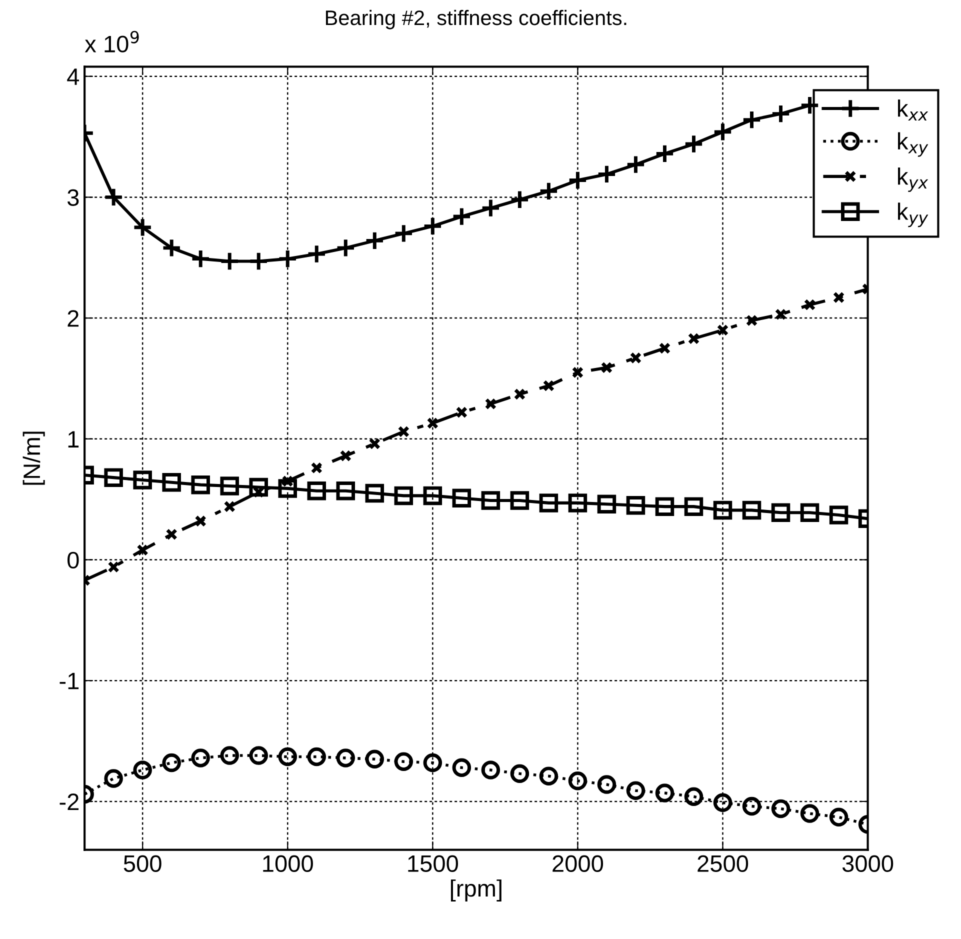  What do you see at coordinates (476, 890) in the screenshot?
I see `x-axis-title: [rpm]` at bounding box center [476, 890].